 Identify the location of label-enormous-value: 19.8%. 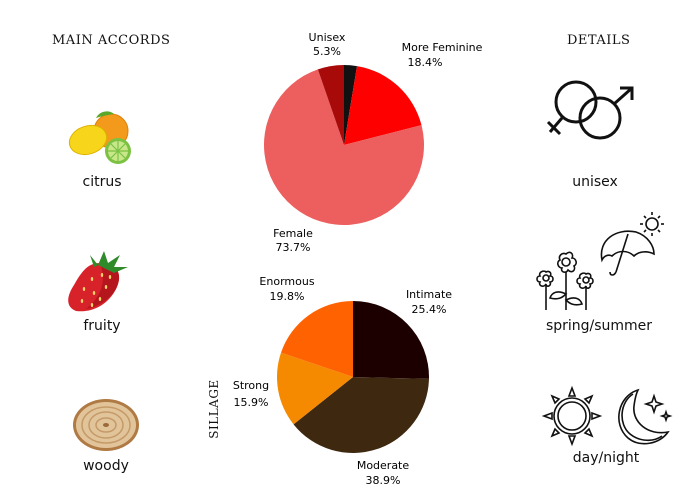
(287, 296).